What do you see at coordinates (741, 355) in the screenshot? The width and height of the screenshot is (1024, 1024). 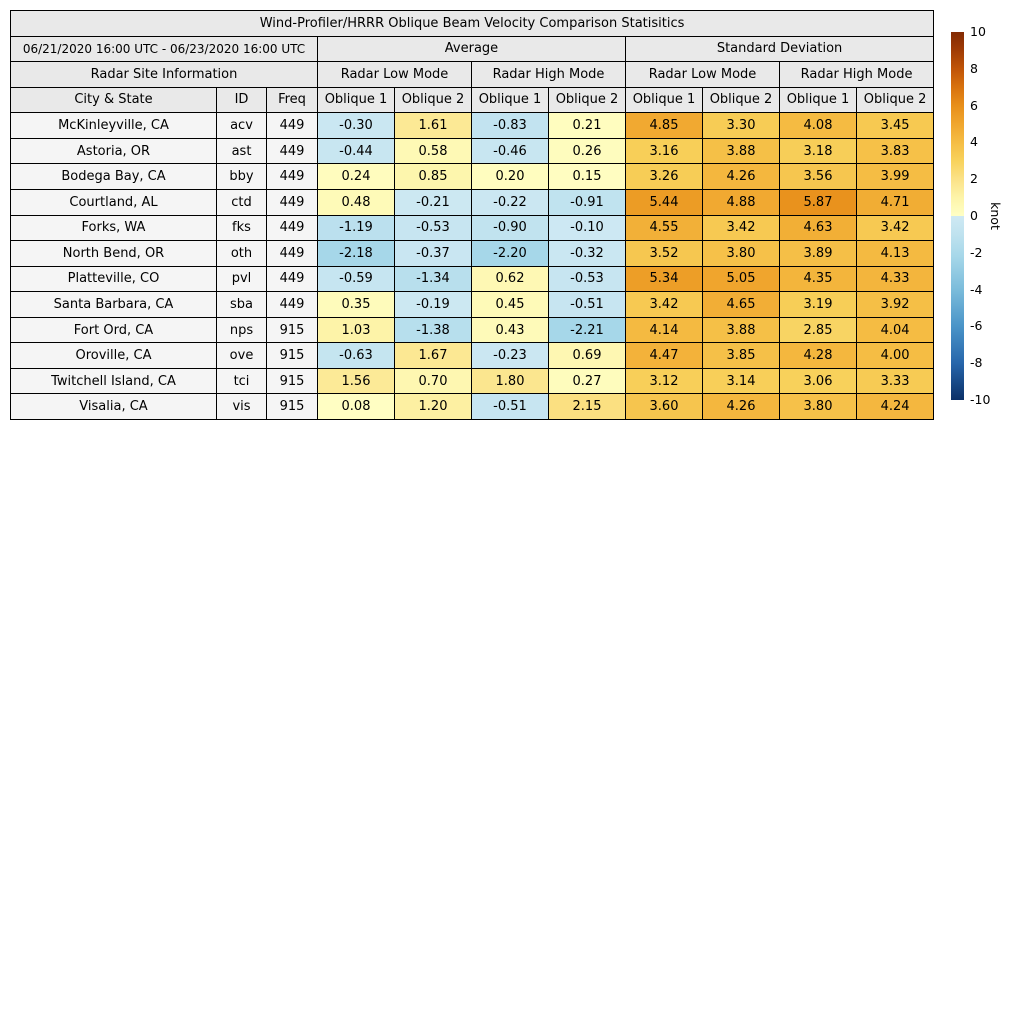 I see `value-cell: 3.85` at bounding box center [741, 355].